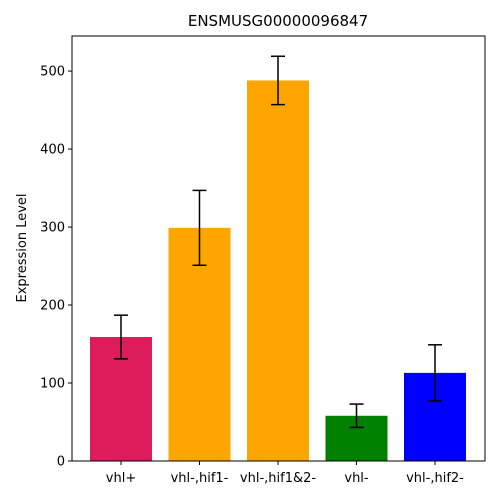 The width and height of the screenshot is (500, 500). I want to click on y-tick-label: 200, so click(52, 306).